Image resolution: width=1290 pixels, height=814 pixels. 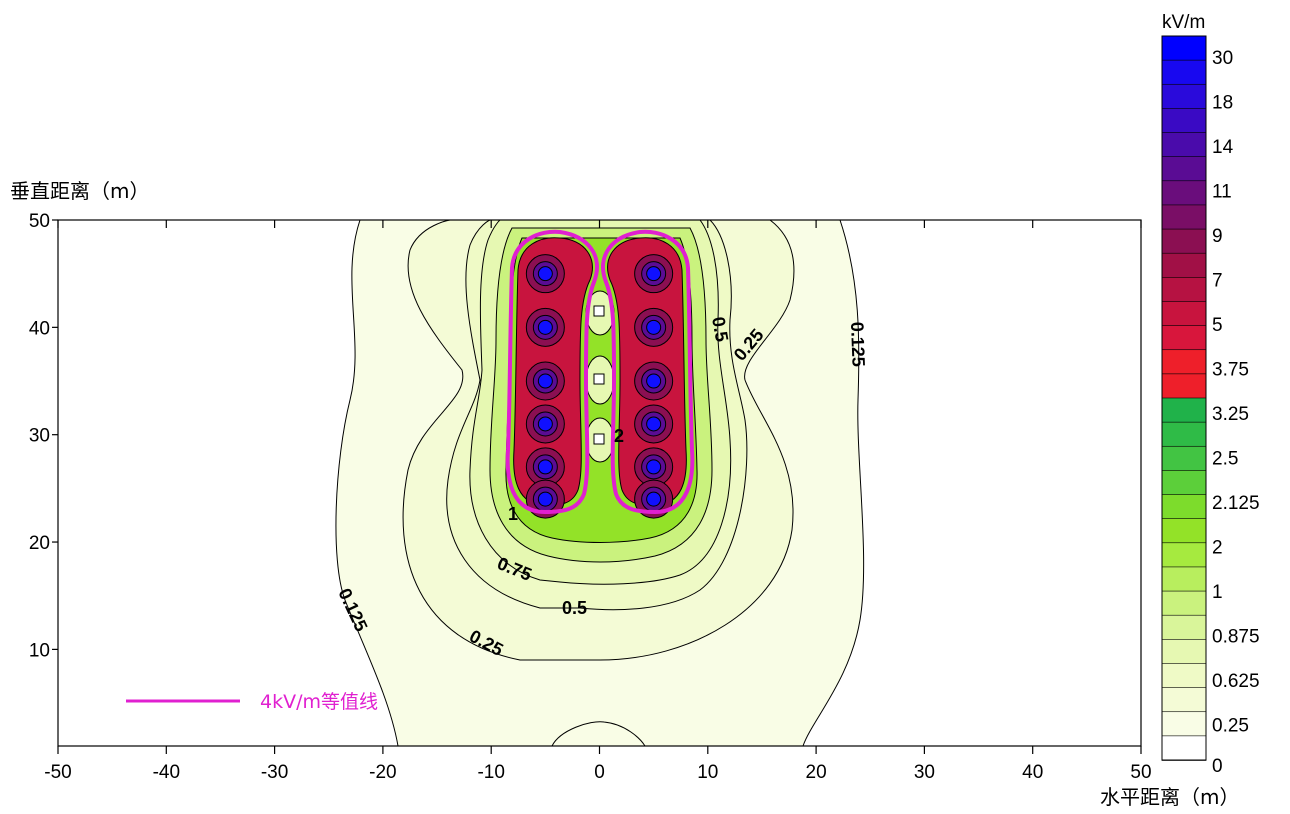 I want to click on colorbar-label: 14, so click(x=1223, y=147).